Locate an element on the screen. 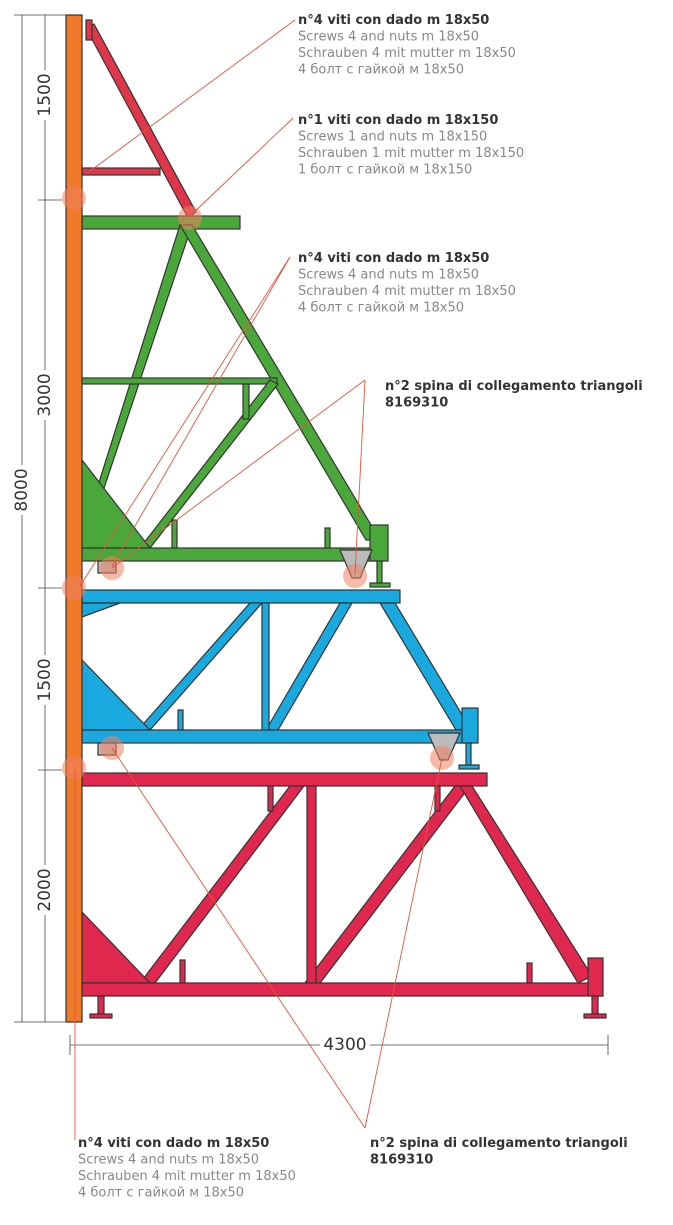 This screenshot has width=673, height=1225. dimension-label: 2000 is located at coordinates (45, 889).